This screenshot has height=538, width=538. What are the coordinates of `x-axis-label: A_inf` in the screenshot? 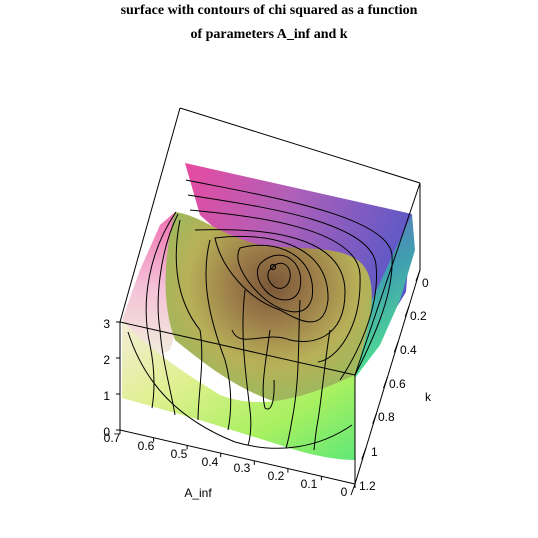 It's located at (198, 493).